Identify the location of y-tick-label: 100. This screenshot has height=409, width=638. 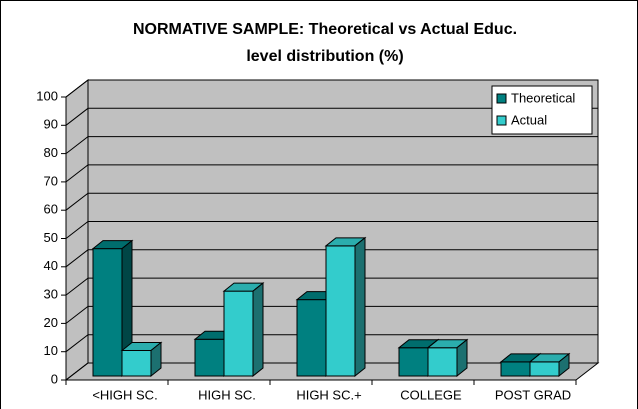
(47, 95).